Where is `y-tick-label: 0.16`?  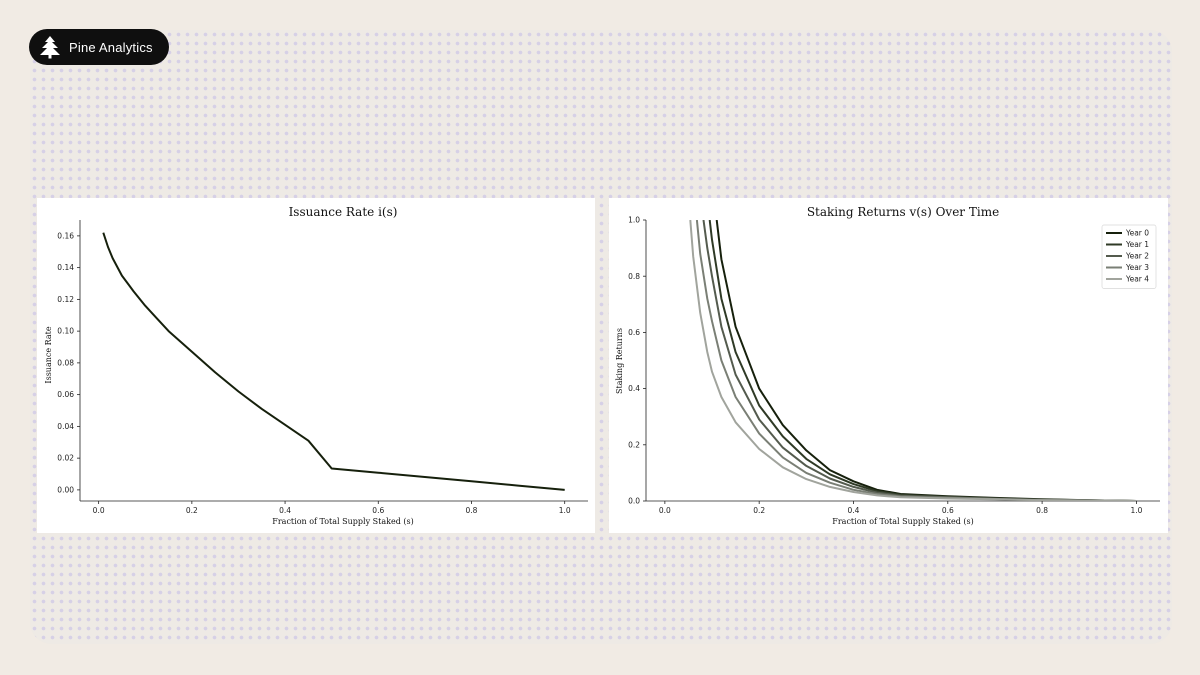 y-tick-label: 0.16 is located at coordinates (65, 235).